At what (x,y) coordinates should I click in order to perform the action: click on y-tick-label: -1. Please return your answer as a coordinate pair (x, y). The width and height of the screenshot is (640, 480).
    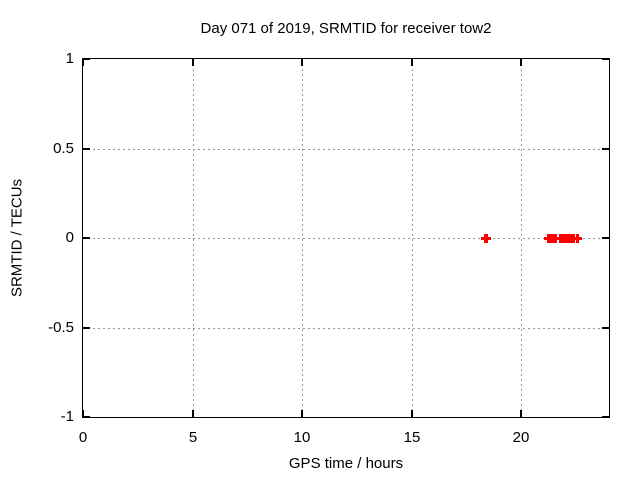
    Looking at the image, I should click on (67, 416).